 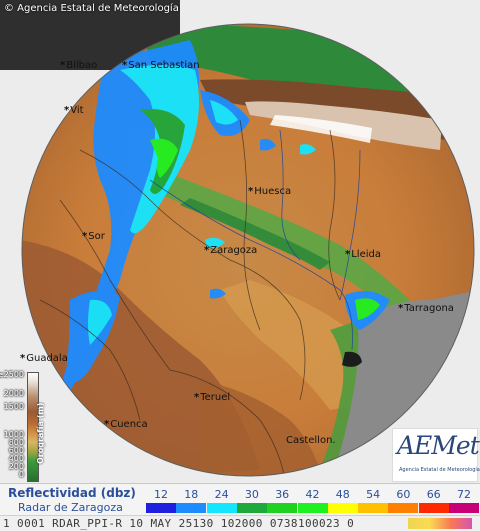 I want to click on legend-title: Reflectividad (dbz), so click(x=72, y=493).